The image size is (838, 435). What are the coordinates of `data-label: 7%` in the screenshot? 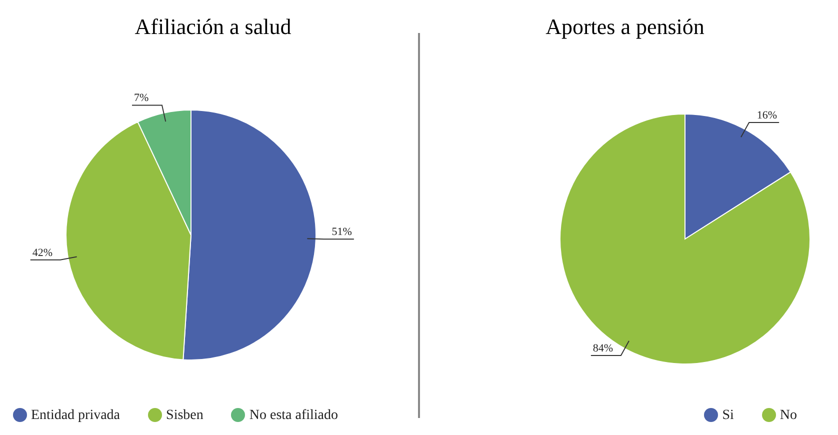 It's located at (141, 98).